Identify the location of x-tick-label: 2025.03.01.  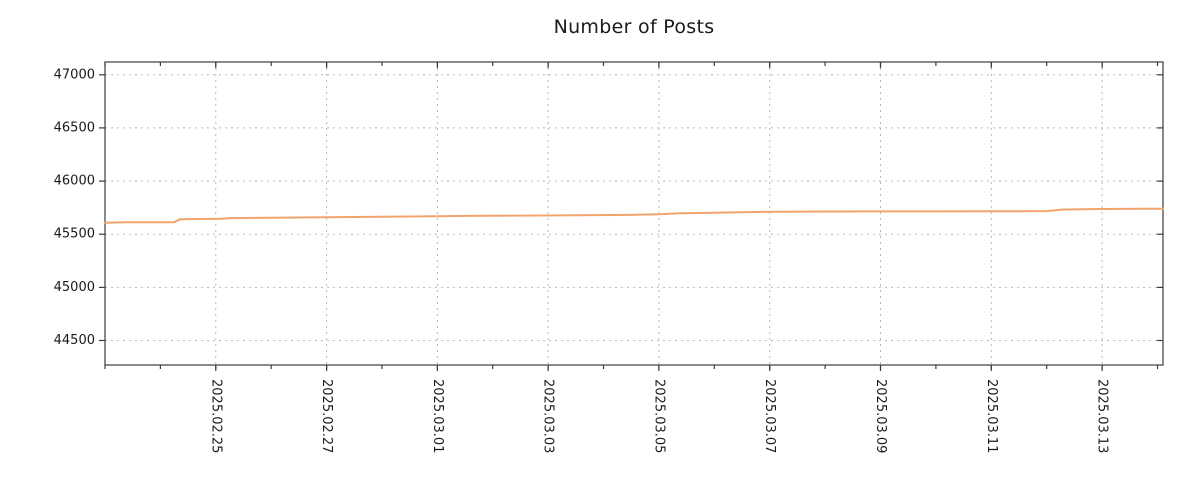
(437, 416).